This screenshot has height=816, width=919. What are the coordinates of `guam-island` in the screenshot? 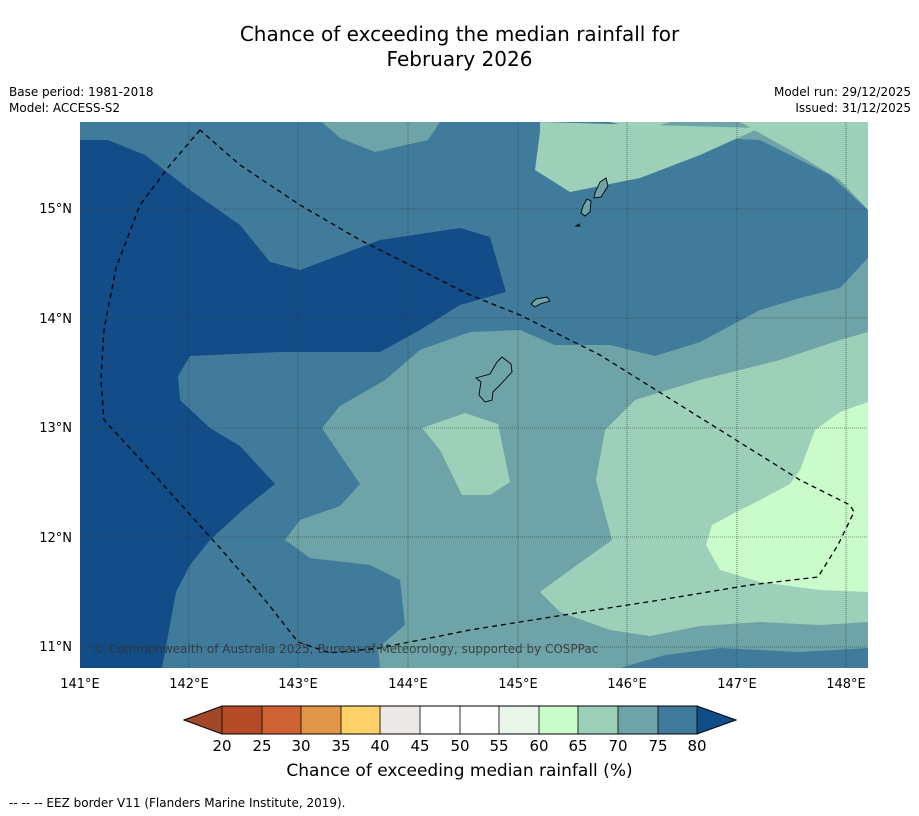 It's located at (494, 379).